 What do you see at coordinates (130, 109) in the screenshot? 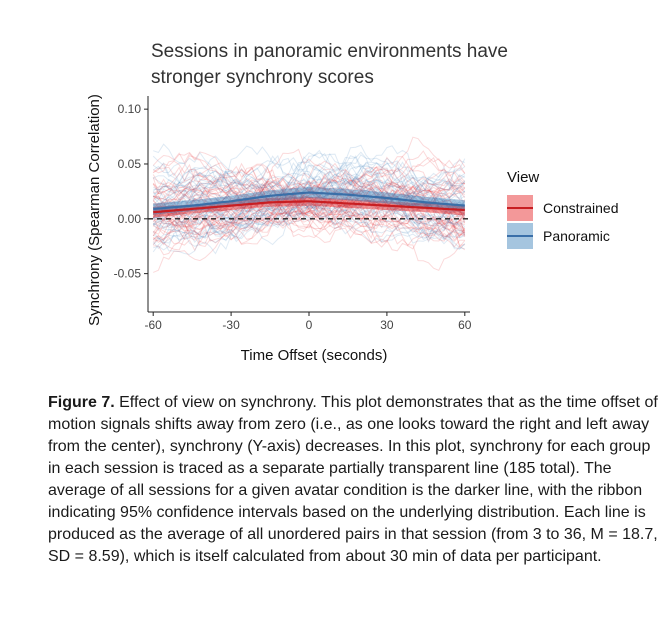
I see `y-tick-label: 0.10` at bounding box center [130, 109].